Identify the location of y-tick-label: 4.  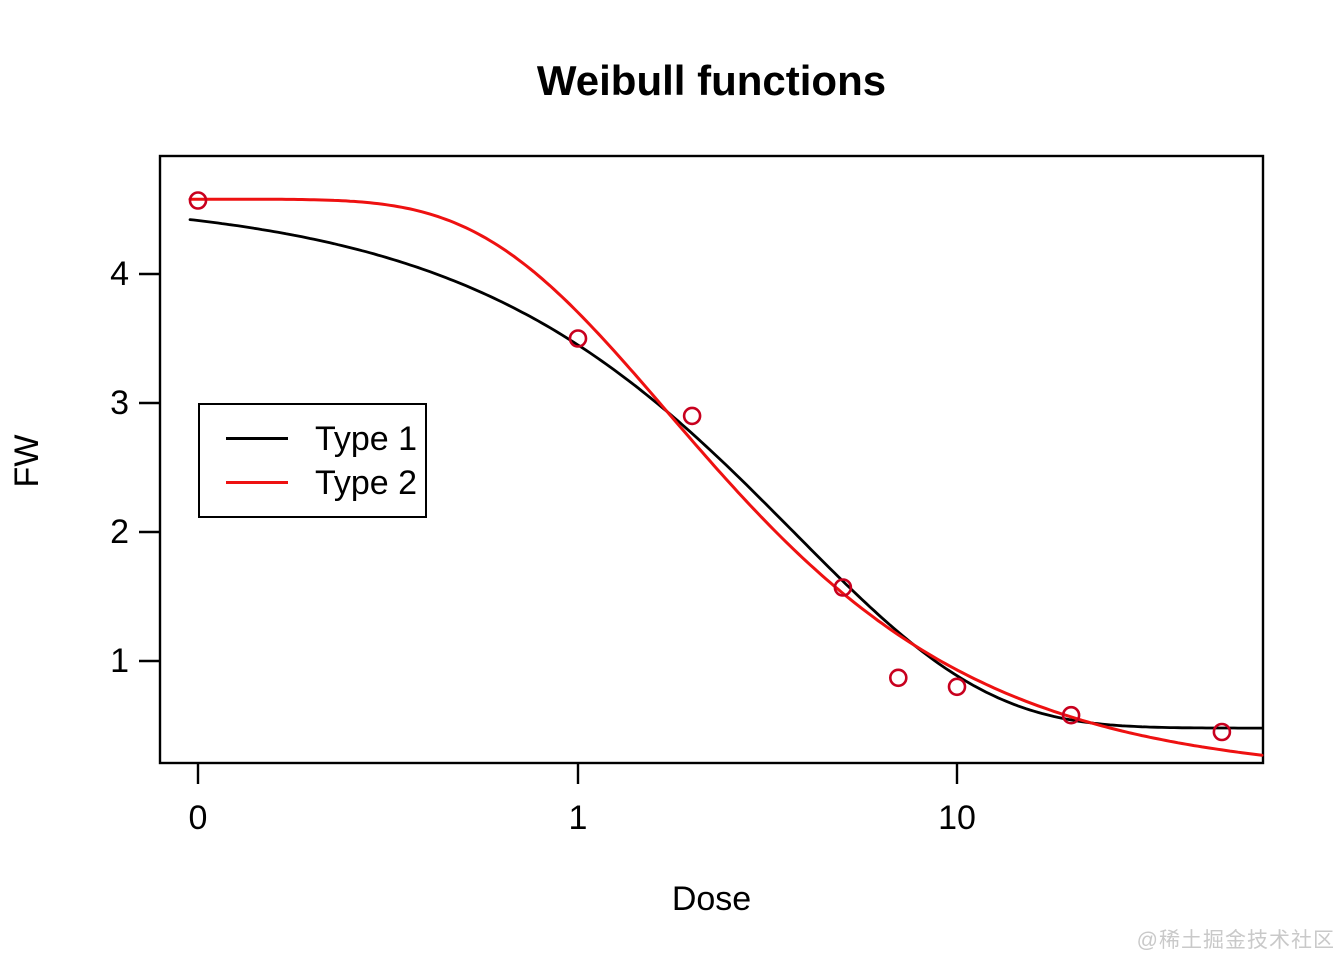
(119, 274).